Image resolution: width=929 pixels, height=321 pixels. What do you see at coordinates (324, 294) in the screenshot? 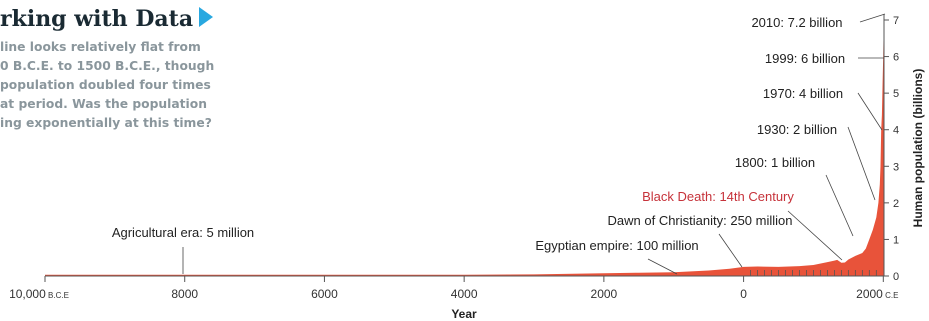
I see `x-tick-label: 6000` at bounding box center [324, 294].